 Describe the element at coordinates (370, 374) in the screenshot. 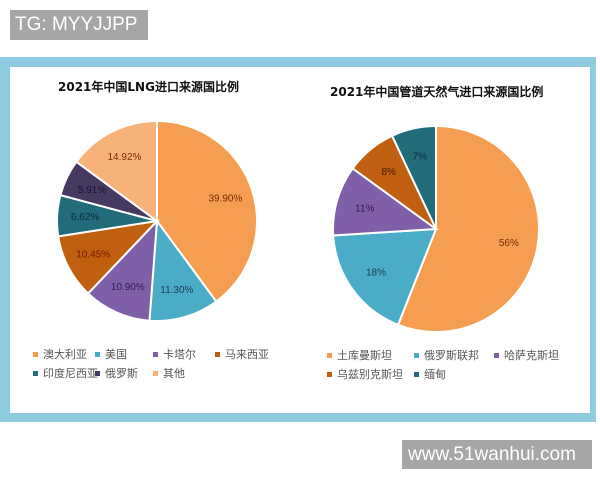

I see `legend-label: 乌兹别克斯坦` at that location.